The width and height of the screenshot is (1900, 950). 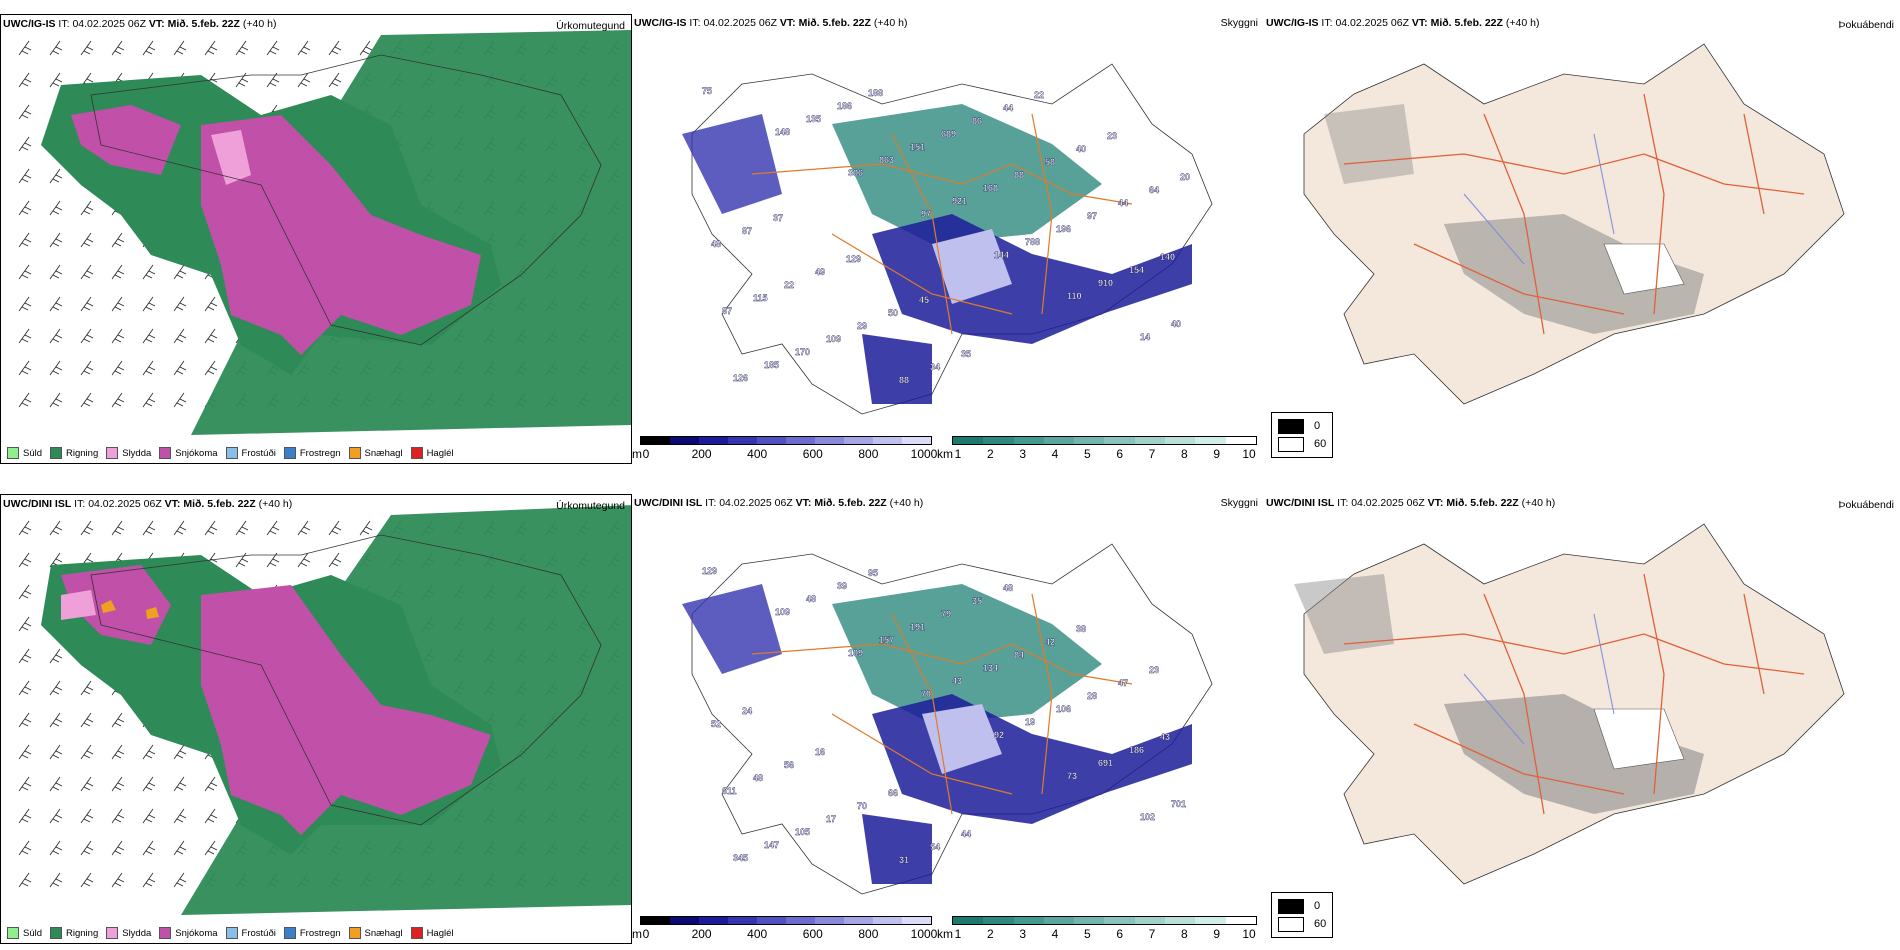 What do you see at coordinates (590, 506) in the screenshot?
I see `panel-title: Úrkomutegund` at bounding box center [590, 506].